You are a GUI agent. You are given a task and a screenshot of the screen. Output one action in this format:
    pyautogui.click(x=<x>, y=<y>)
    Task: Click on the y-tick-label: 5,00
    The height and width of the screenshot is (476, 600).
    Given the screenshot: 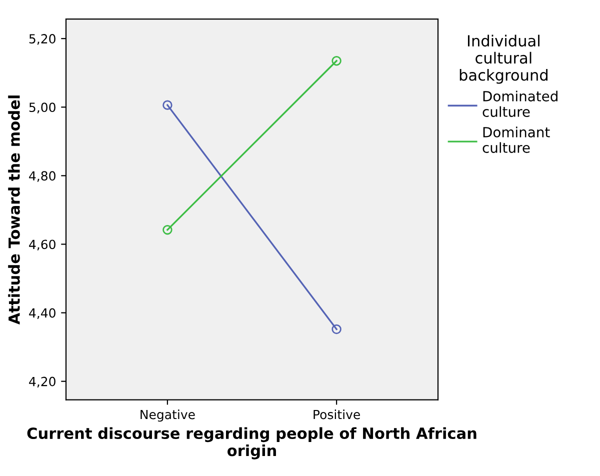 What is the action you would take?
    pyautogui.click(x=42, y=108)
    